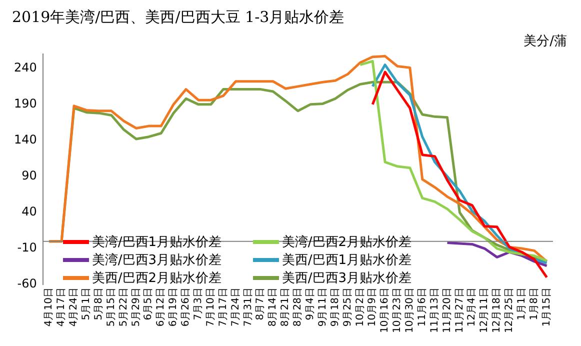 The image size is (581, 346). Describe the element at coordinates (484, 311) in the screenshot. I see `x-tick-label: 12月11日` at that location.